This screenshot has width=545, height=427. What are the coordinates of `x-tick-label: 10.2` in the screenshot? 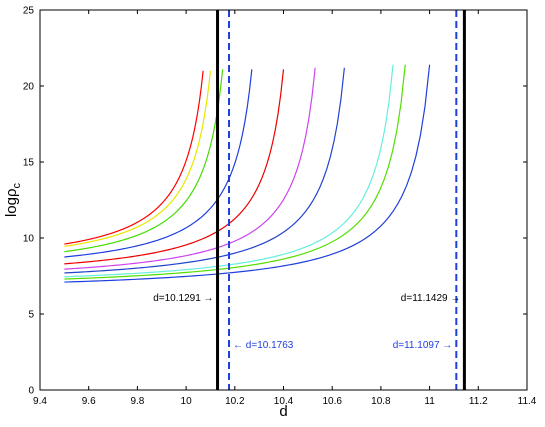 It's located at (235, 401).